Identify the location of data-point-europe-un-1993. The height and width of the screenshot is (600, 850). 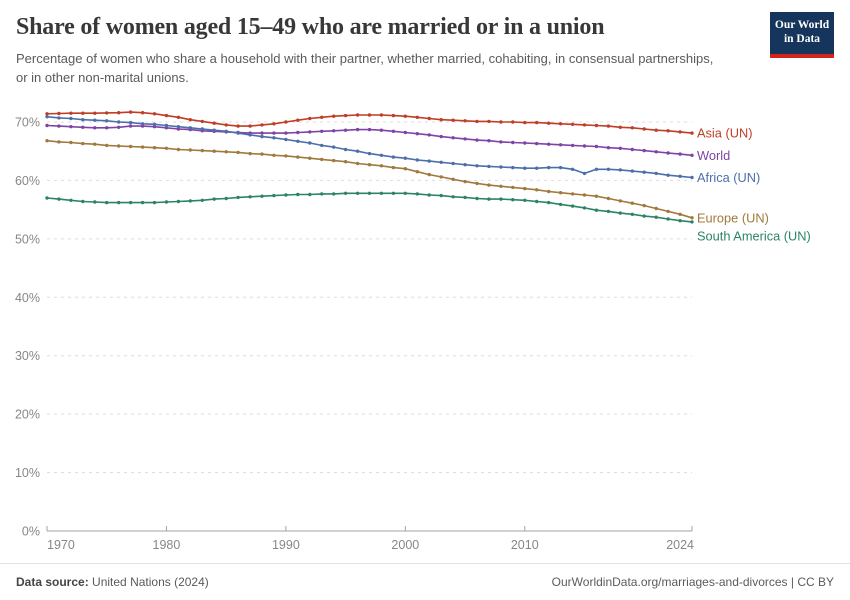
(322, 159).